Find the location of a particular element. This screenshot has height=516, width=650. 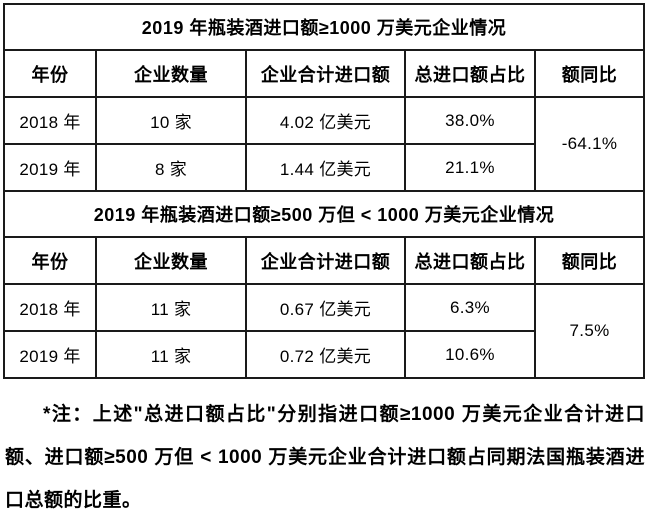

section1-title-row: 2019 年瓶装酒进口额≥1000 万美元企业情况 is located at coordinates (324, 27).